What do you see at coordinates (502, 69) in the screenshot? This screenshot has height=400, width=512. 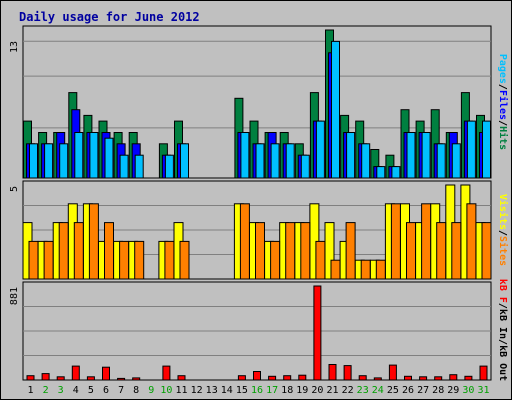 I see `legend-entry: Pages` at bounding box center [502, 69].